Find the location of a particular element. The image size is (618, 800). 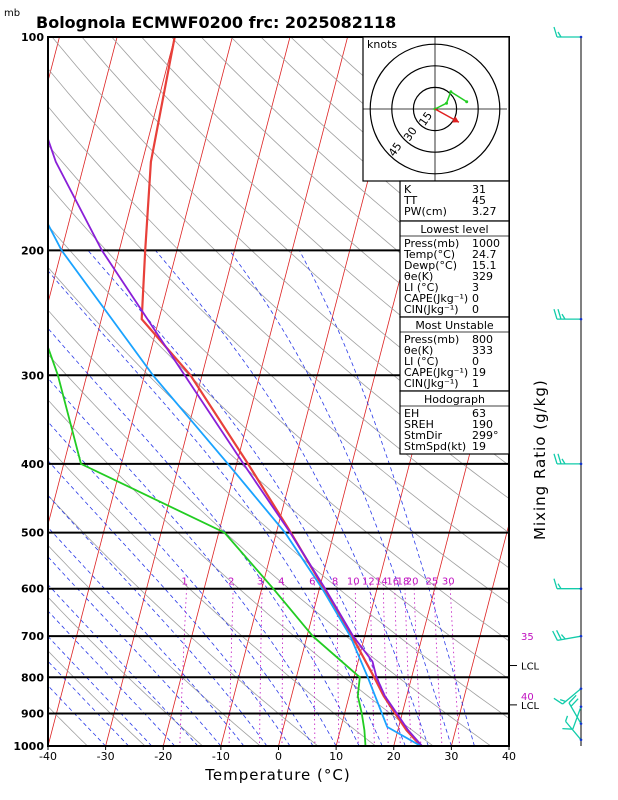

most-unstable-label: θe(K) is located at coordinates (418, 350).